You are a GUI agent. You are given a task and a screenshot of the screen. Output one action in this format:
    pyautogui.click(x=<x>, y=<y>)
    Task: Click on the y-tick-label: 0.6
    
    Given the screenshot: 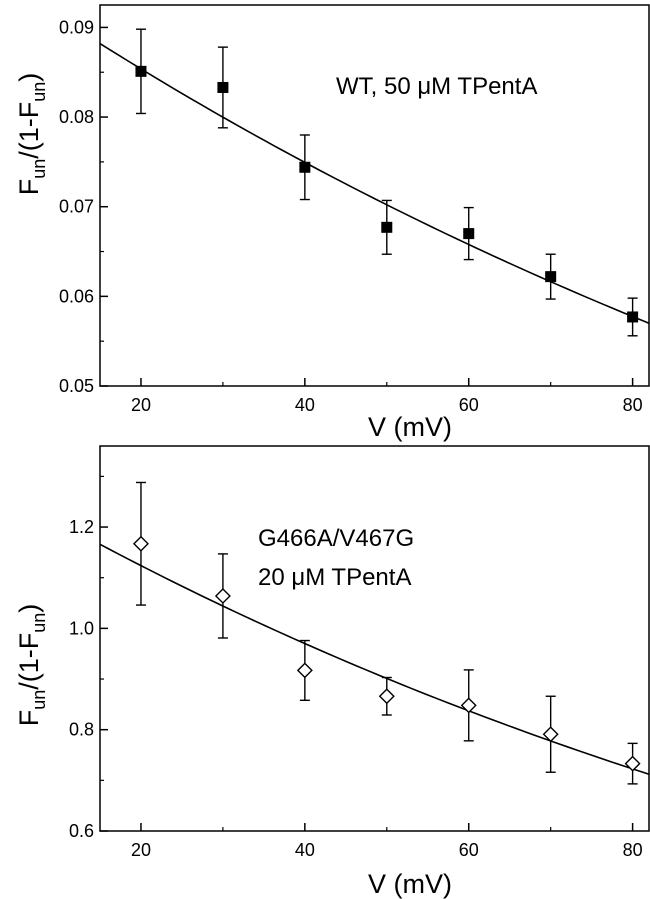 What is the action you would take?
    pyautogui.click(x=81, y=831)
    